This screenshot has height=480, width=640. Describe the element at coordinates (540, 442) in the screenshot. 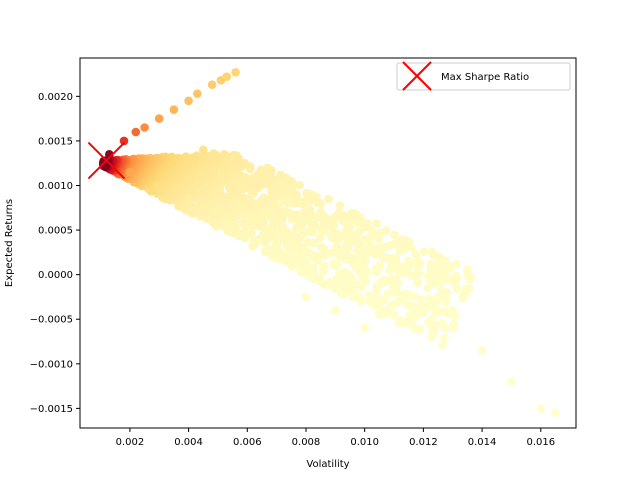

I see `x-tick-label: 0.016` at that location.